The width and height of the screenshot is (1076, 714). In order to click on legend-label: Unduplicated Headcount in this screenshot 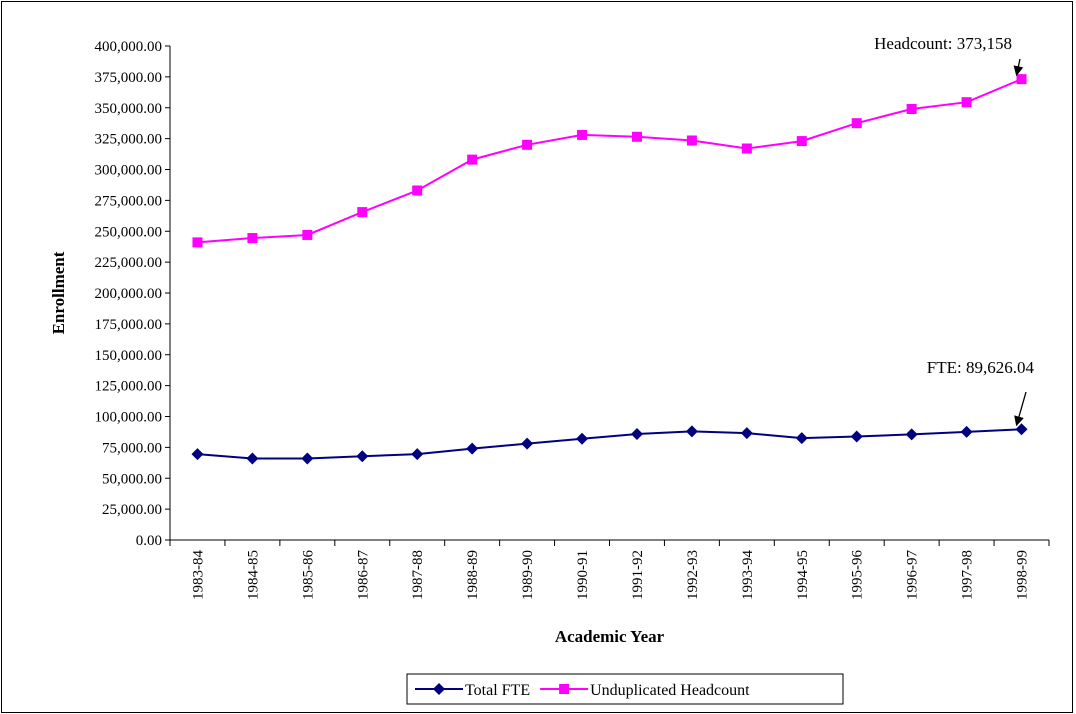, I will do `click(670, 690)`.